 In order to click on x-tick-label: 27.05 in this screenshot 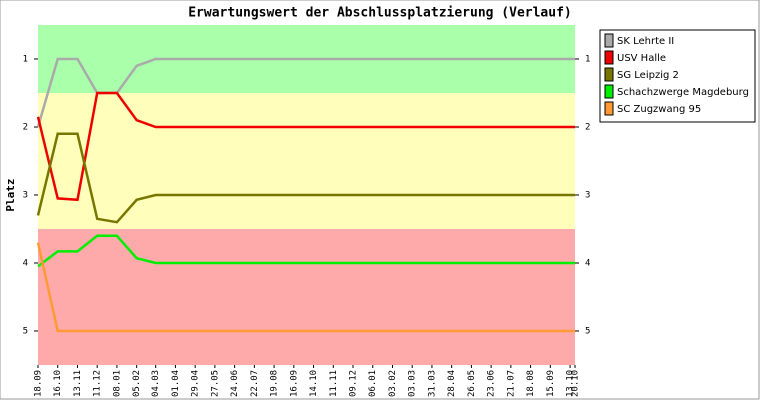, I will do `click(215, 383)`.